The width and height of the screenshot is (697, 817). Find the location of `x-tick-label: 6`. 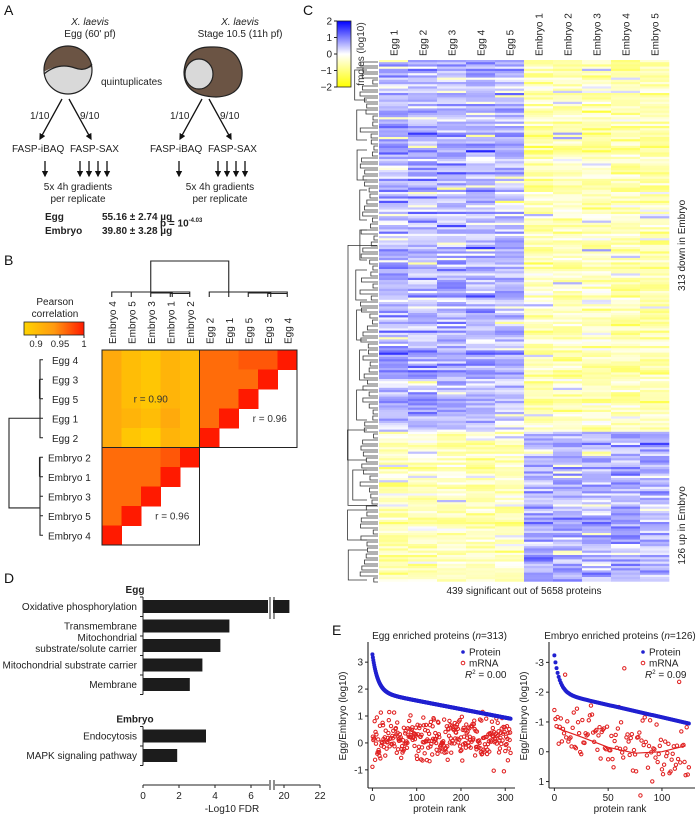

x-tick-label: 6 is located at coordinates (251, 796).